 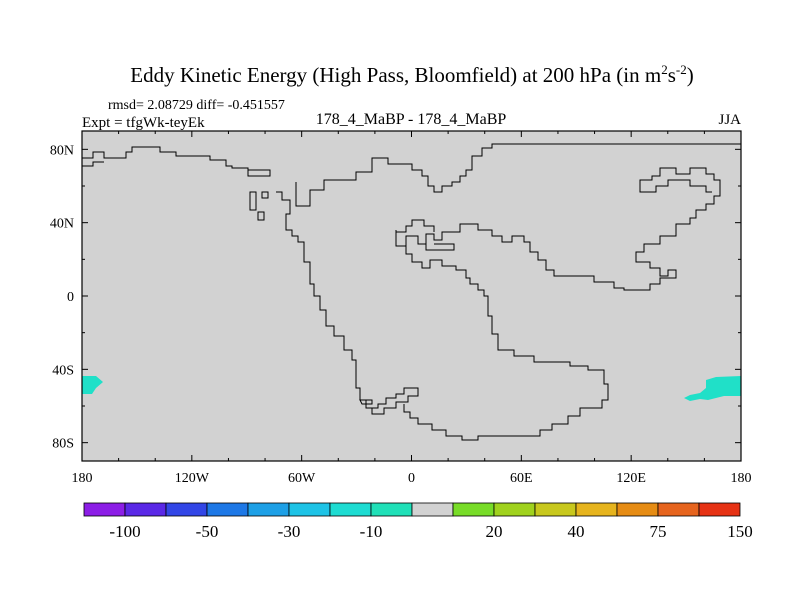 What do you see at coordinates (672, 75) in the screenshot?
I see `title-mid: s` at bounding box center [672, 75].